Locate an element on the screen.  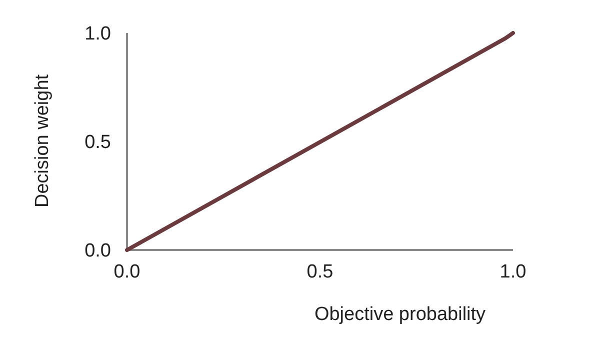
y-axis-title: Decision weight is located at coordinates (42, 141).